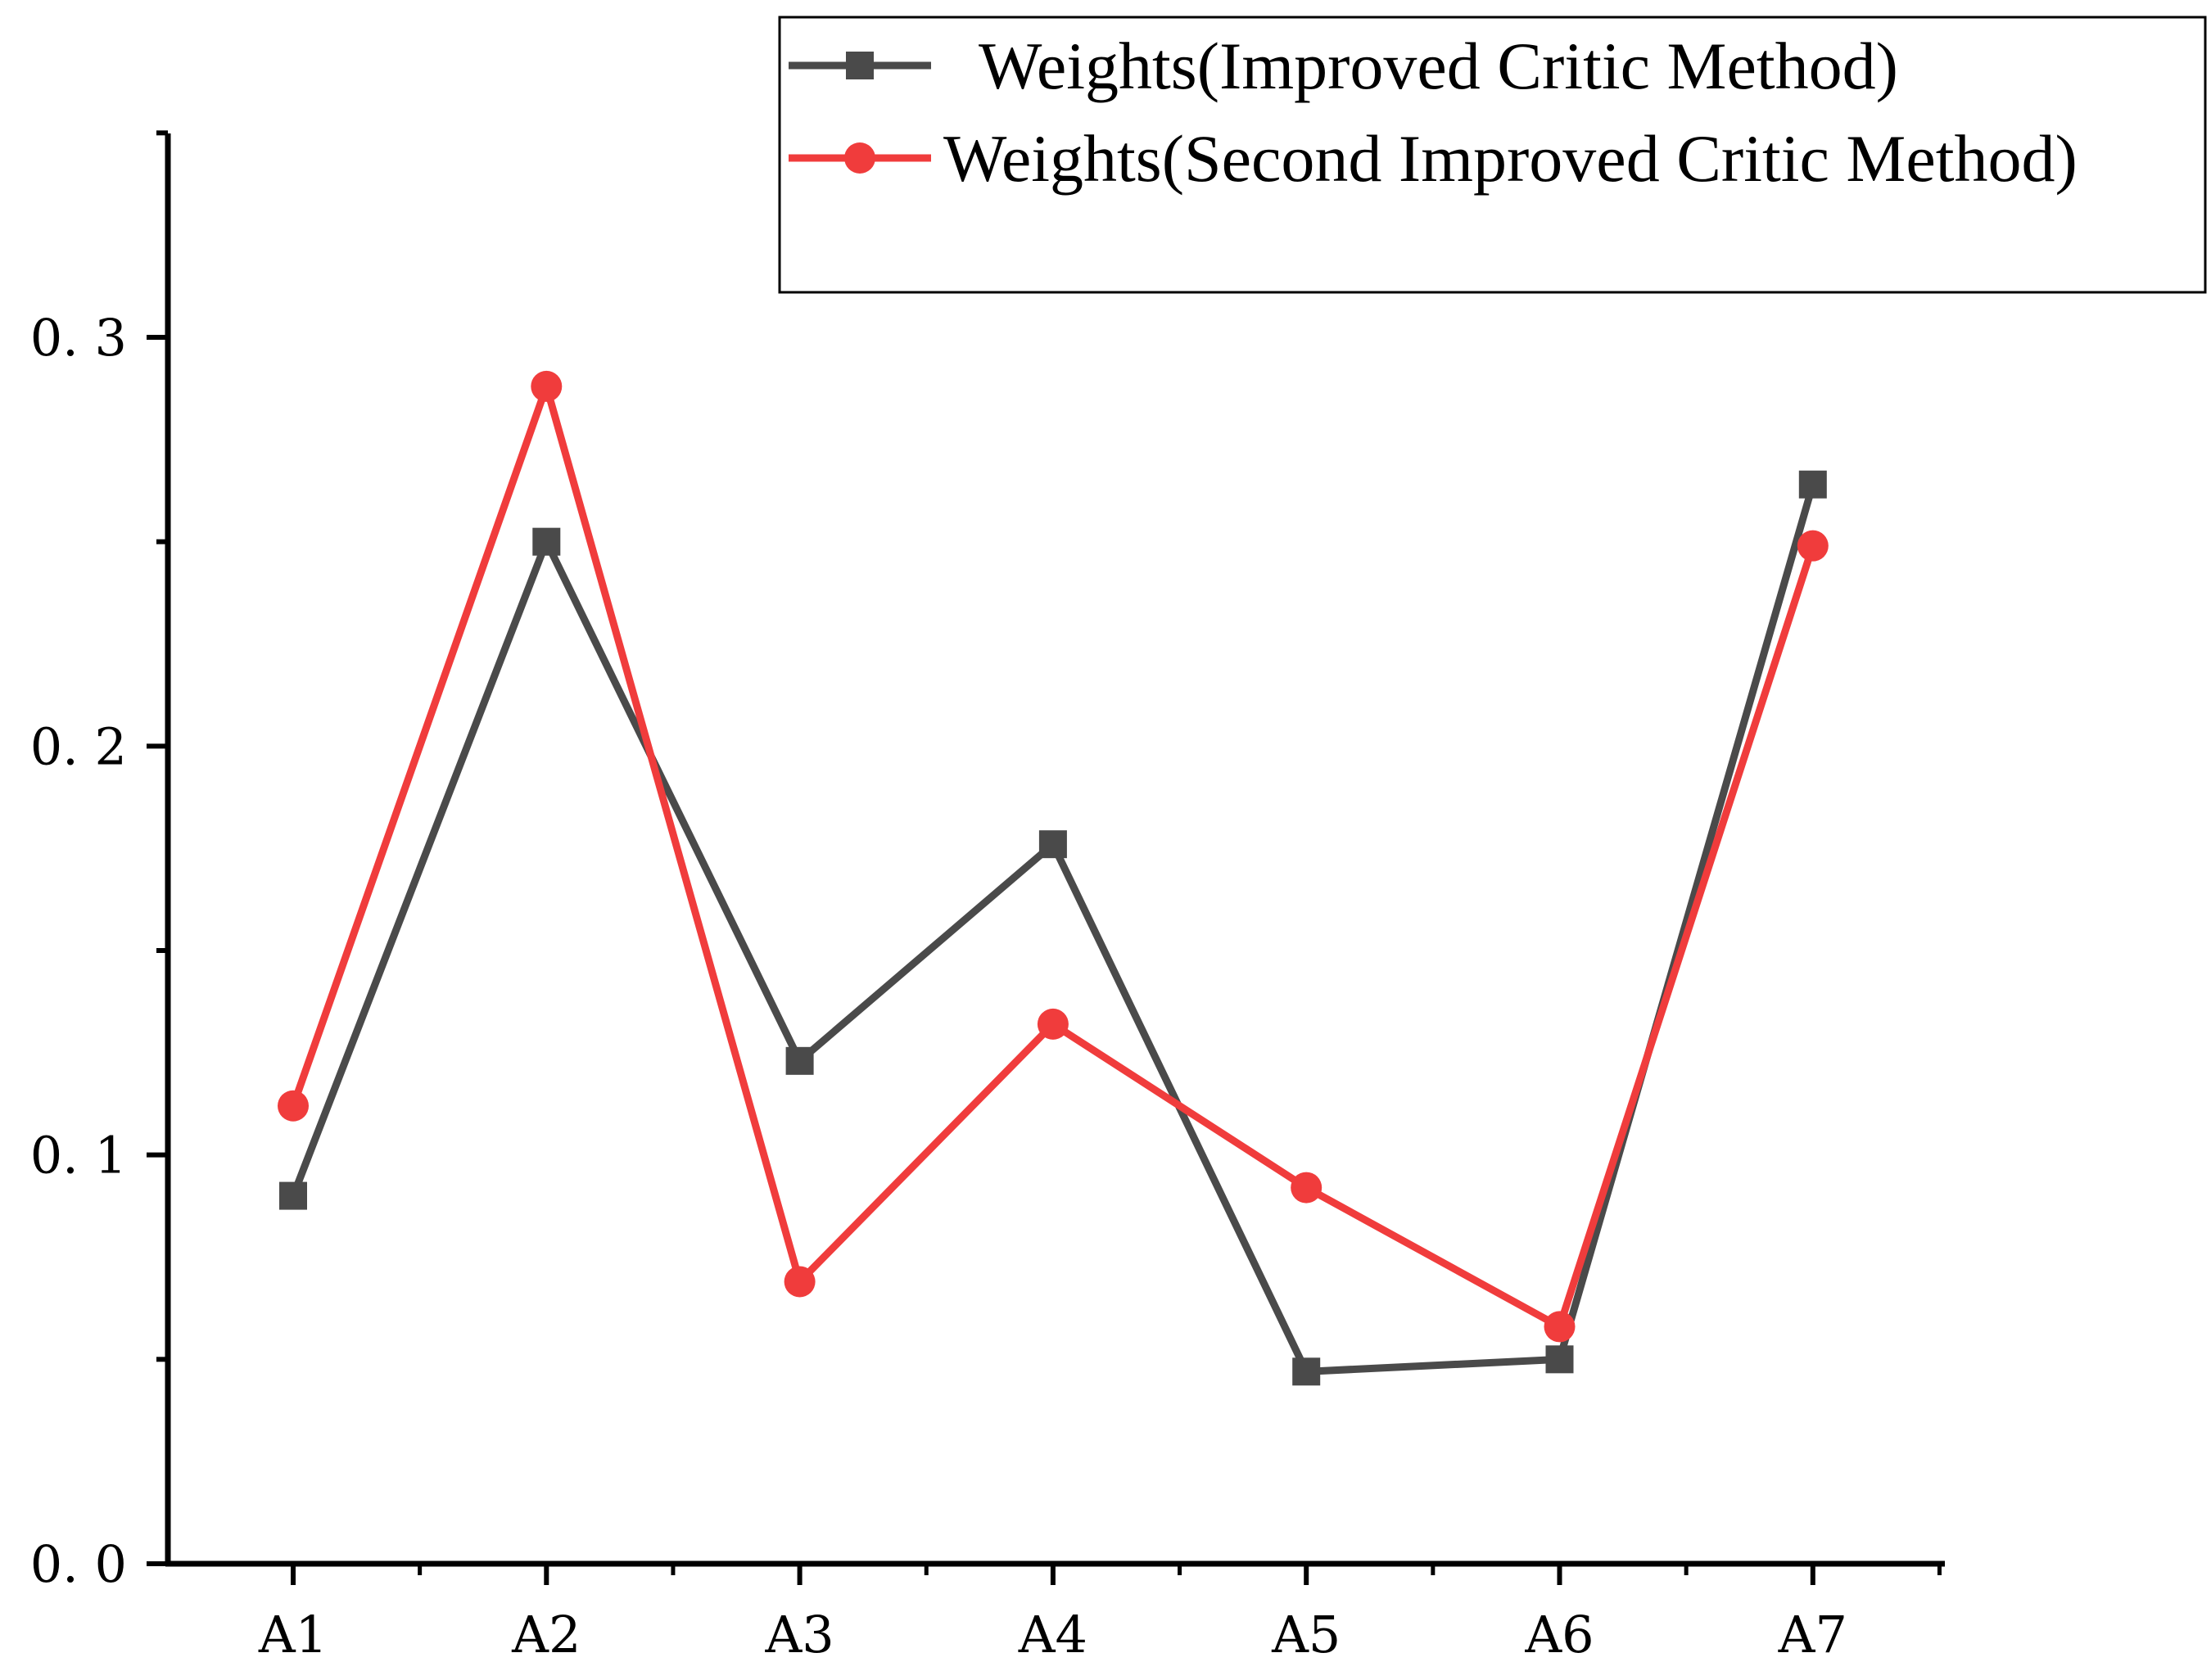  I want to click on y-tick-label: 0. 1, so click(78, 1155).